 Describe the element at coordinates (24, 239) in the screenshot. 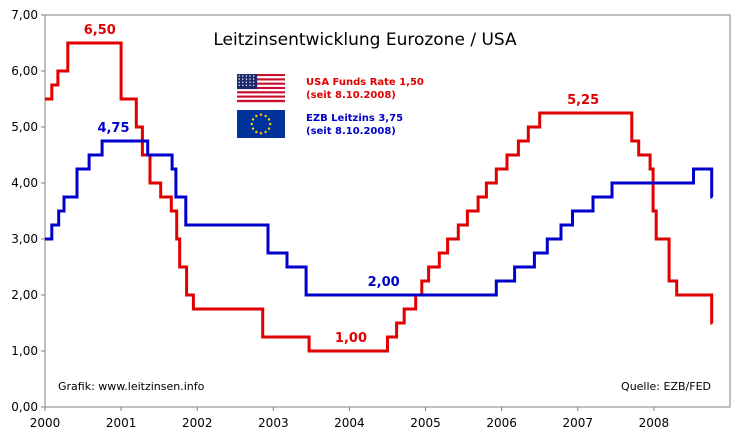

I see `y-tick-label: 3,00` at that location.